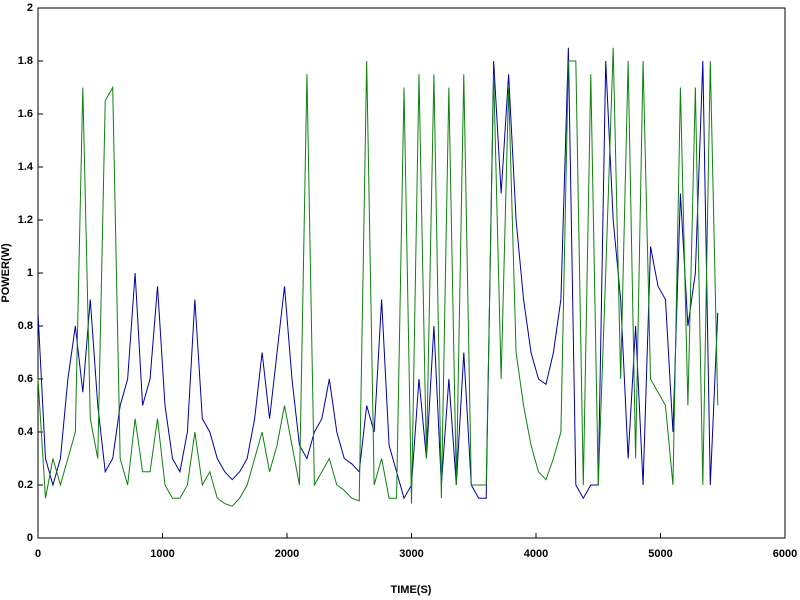  What do you see at coordinates (38, 554) in the screenshot?
I see `x-tick-label: 0` at bounding box center [38, 554].